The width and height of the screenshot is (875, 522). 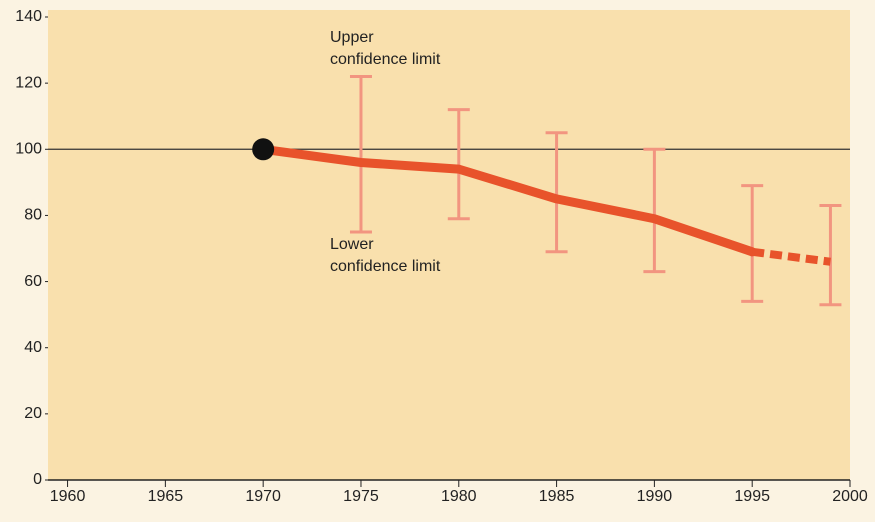 What do you see at coordinates (655, 496) in the screenshot?
I see `x-tick-label: 1990` at bounding box center [655, 496].